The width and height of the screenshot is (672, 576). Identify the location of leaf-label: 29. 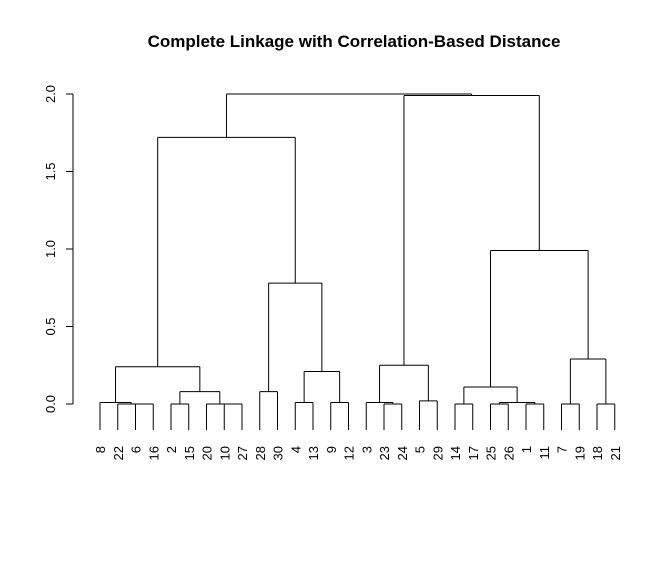
(437, 453).